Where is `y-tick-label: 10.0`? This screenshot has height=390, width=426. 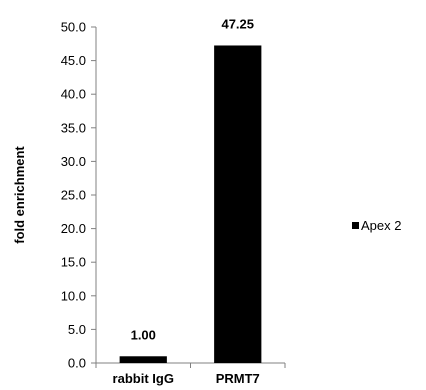 y-tick-label: 10.0 is located at coordinates (73, 295).